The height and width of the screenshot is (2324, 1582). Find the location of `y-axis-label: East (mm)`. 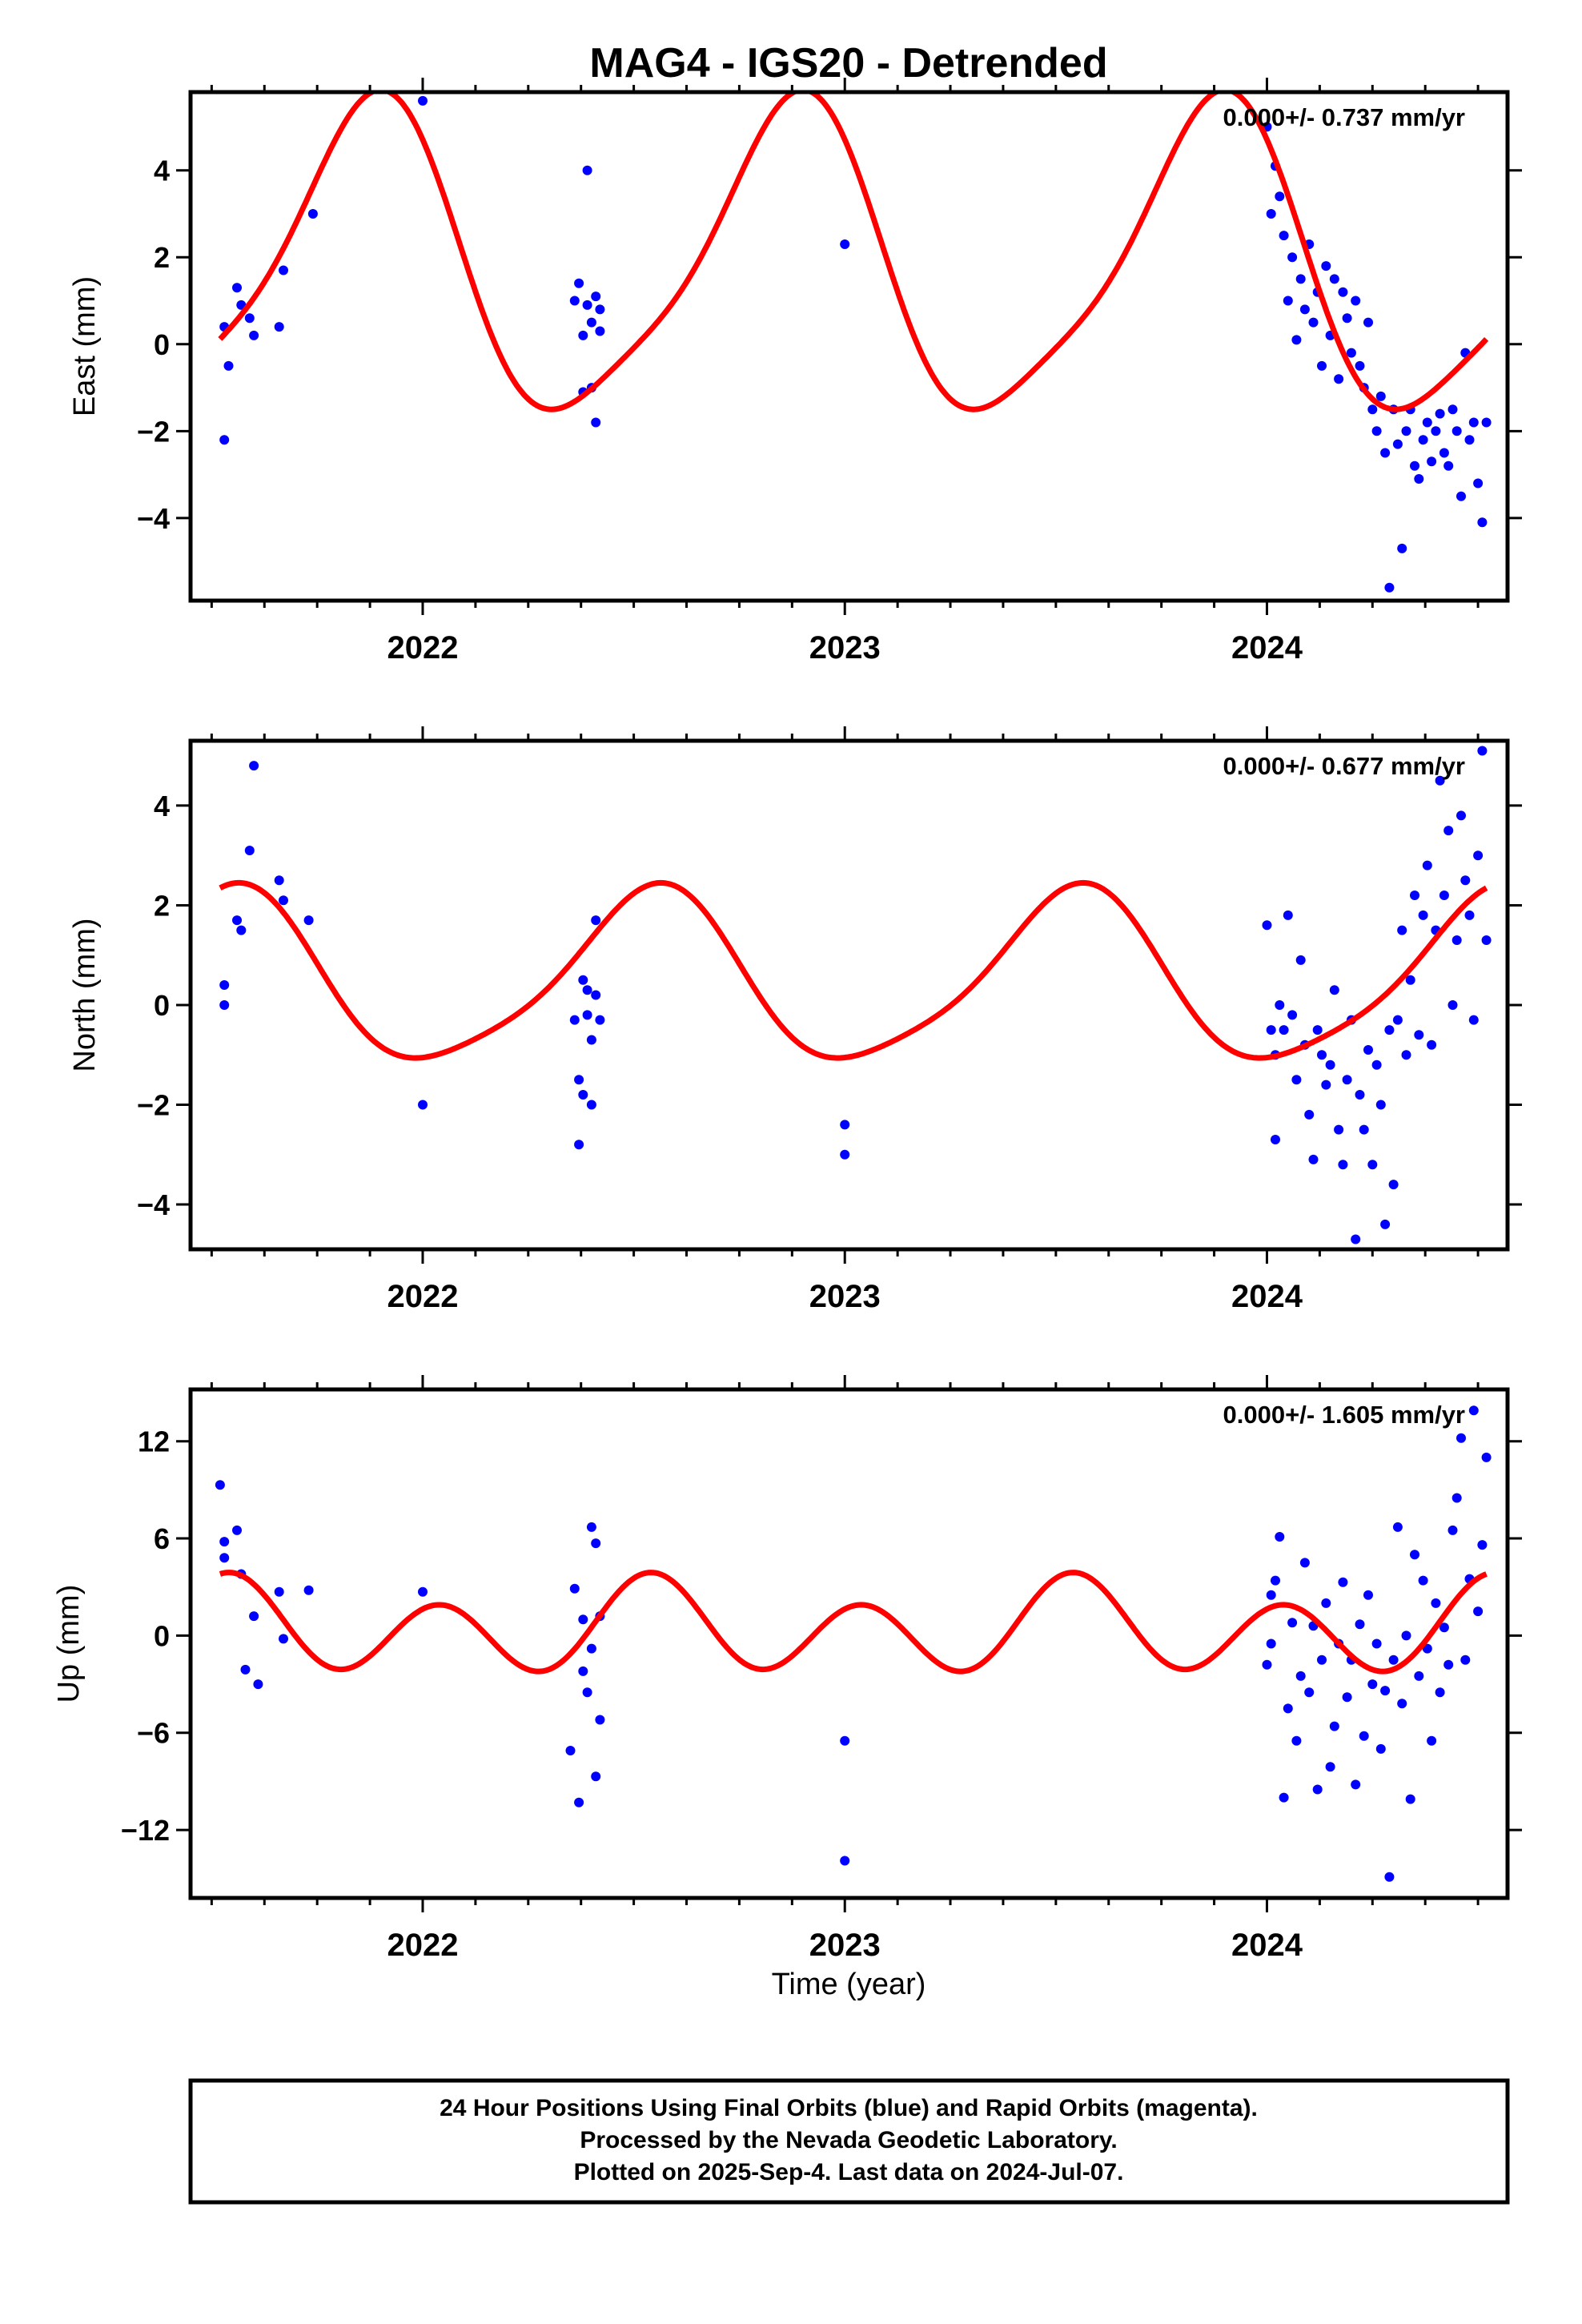

y-axis-label: East (mm) is located at coordinates (85, 346).